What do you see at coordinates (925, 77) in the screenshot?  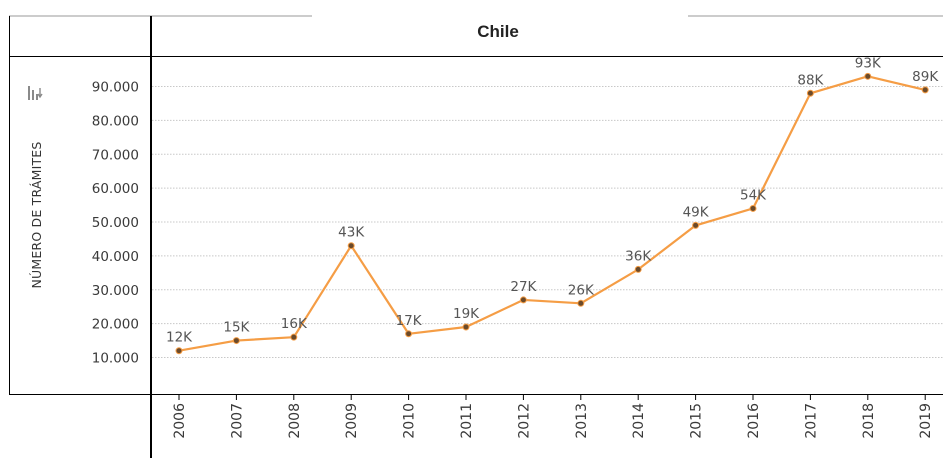 I see `data-label: 89K` at bounding box center [925, 77].